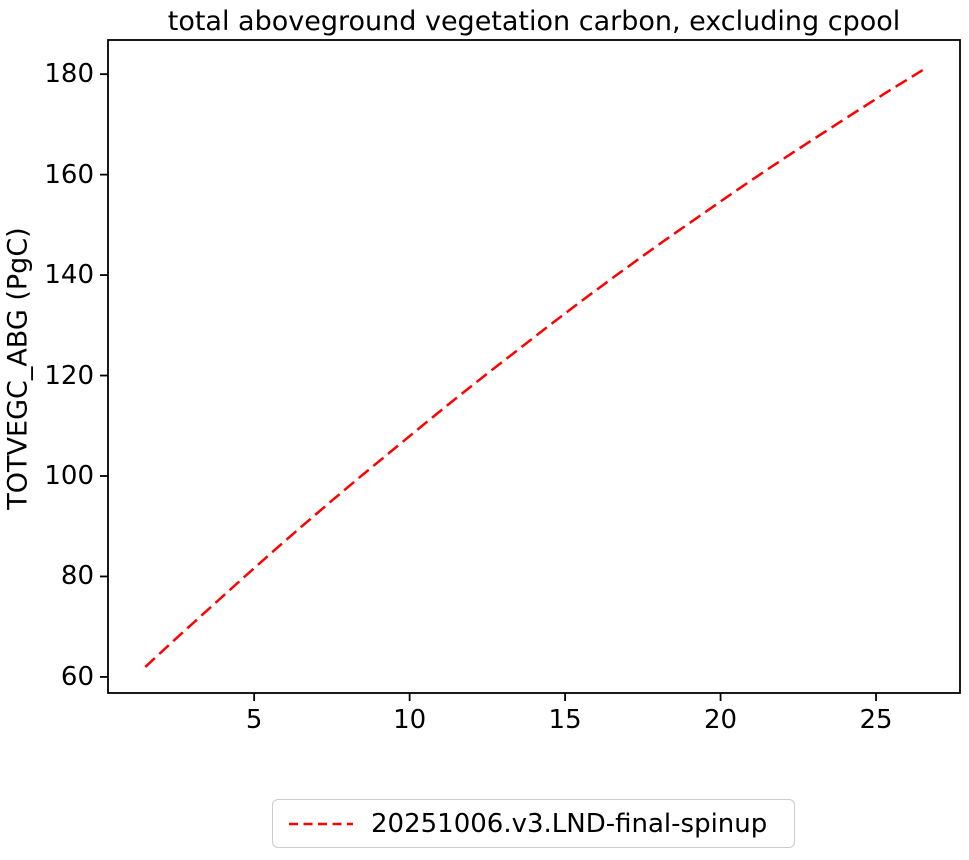 The height and width of the screenshot is (860, 969). Describe the element at coordinates (69, 74) in the screenshot. I see `y-tick-label: 180` at that location.